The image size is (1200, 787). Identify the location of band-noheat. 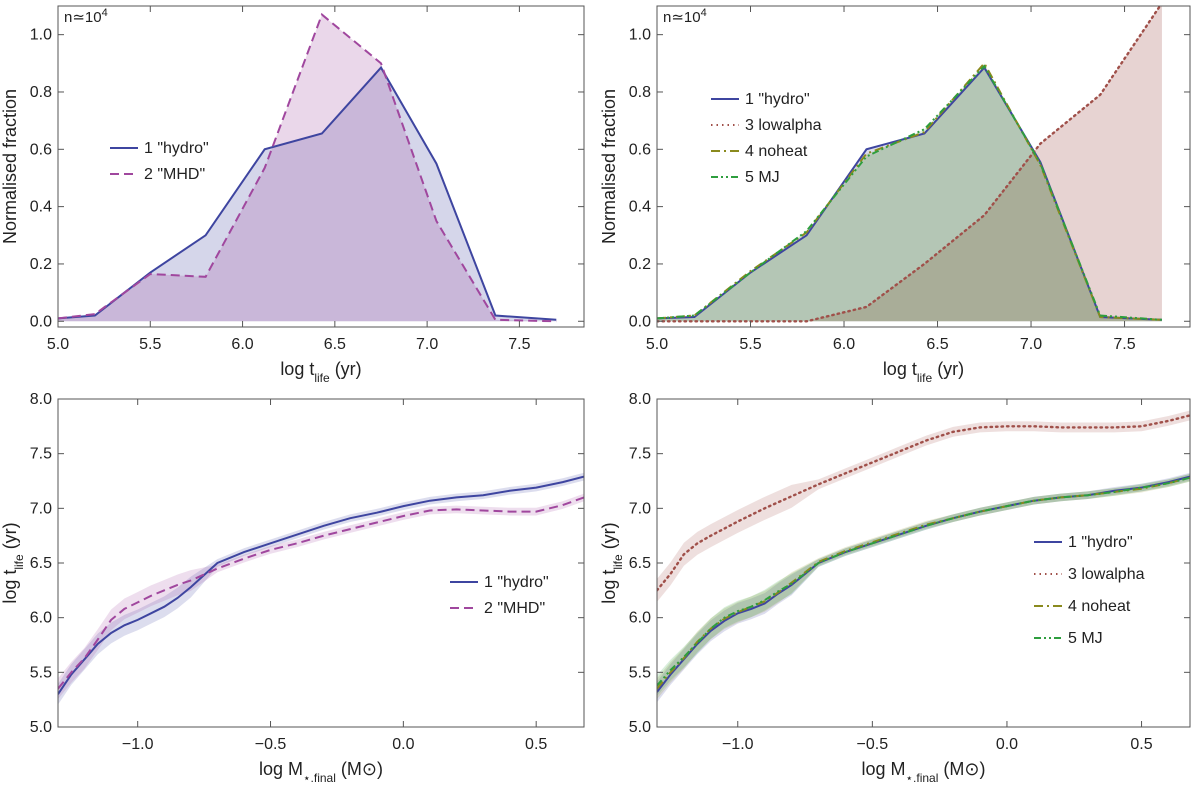
(923, 586).